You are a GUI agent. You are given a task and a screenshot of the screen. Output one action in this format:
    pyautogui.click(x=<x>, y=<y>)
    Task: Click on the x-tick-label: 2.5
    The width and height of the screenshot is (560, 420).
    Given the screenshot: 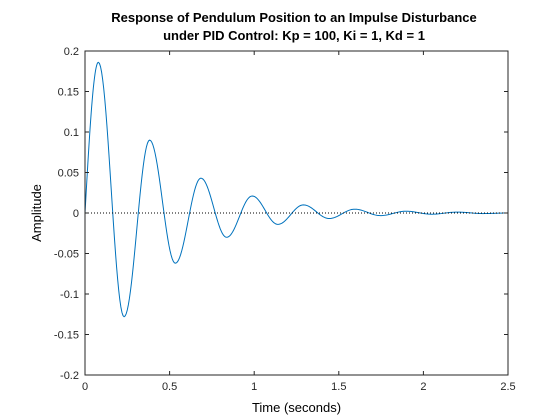 What is the action you would take?
    pyautogui.click(x=507, y=387)
    